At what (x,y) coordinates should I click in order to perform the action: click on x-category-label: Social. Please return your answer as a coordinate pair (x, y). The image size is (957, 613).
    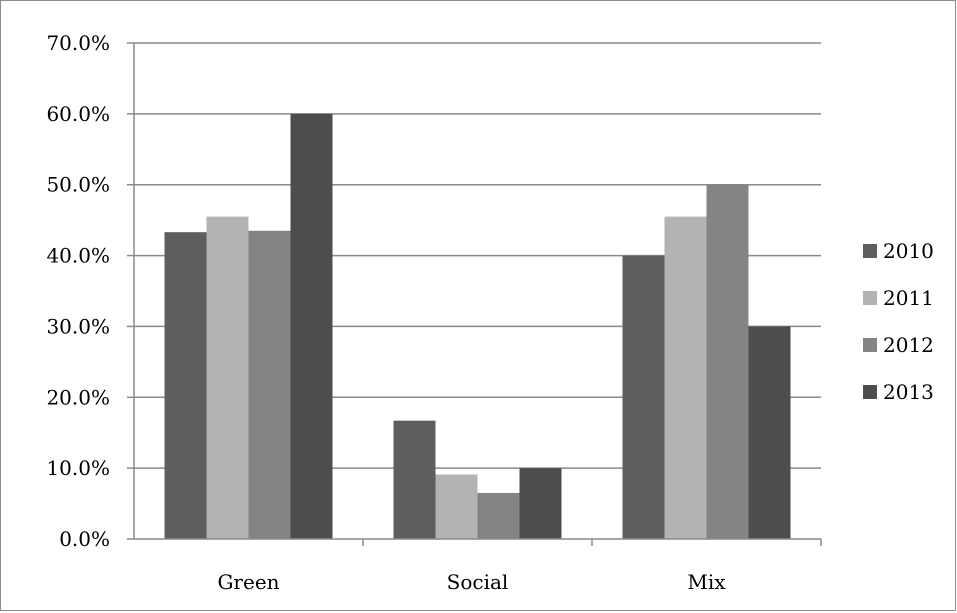
    Looking at the image, I should click on (478, 582).